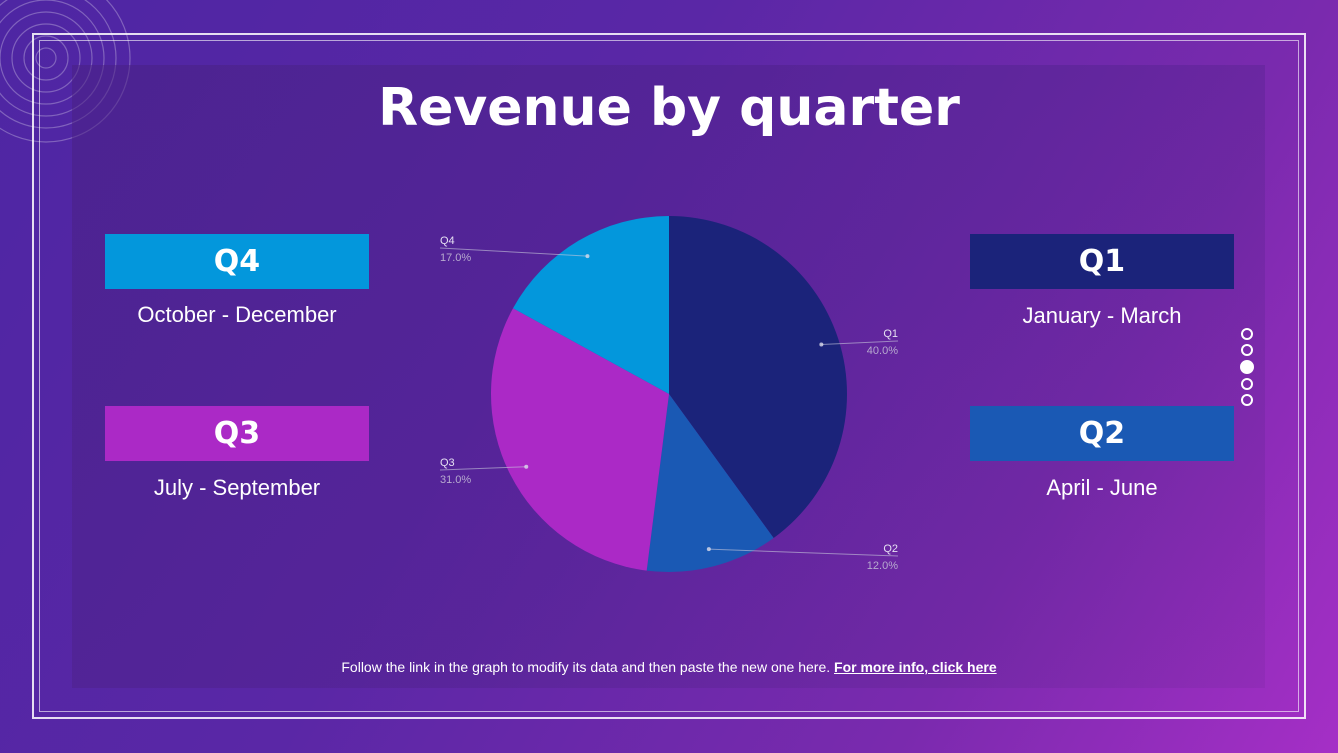 This screenshot has height=753, width=1338. What do you see at coordinates (237, 314) in the screenshot?
I see `q4-months: October - December` at bounding box center [237, 314].